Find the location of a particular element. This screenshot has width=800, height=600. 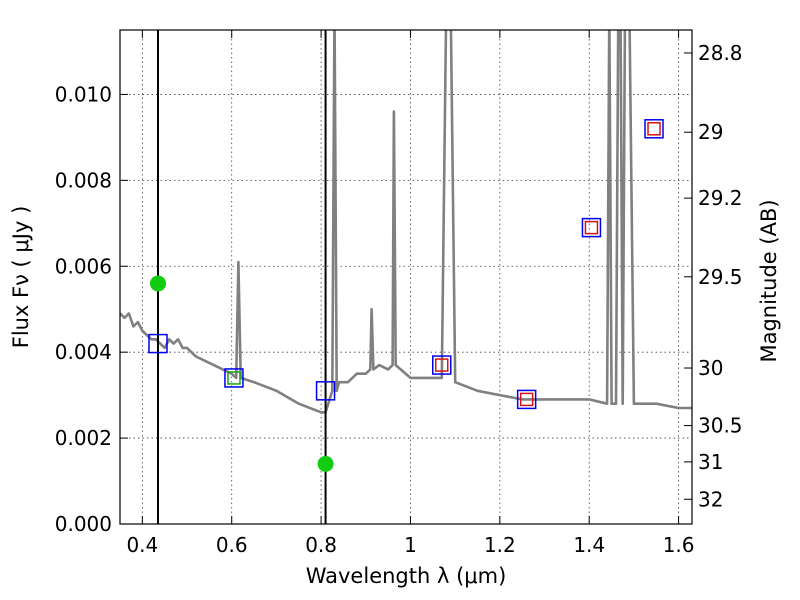

y-right-tick-label: 30 is located at coordinates (710, 368).